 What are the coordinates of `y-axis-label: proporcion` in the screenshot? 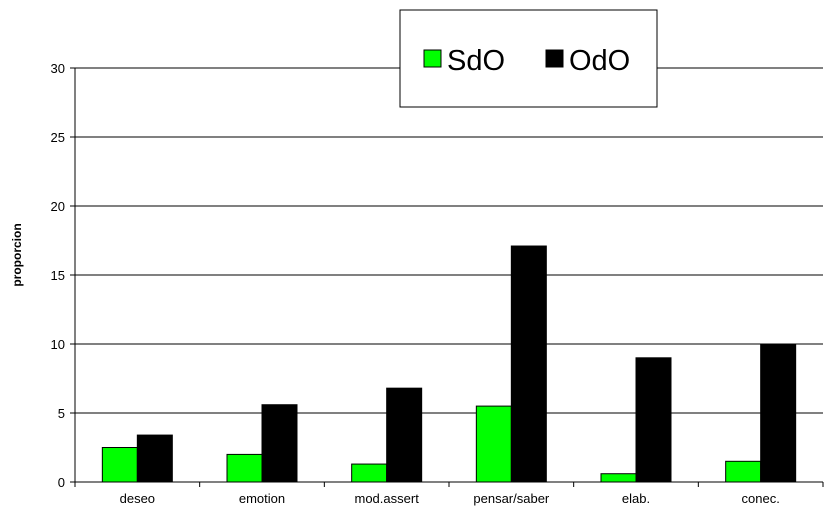 It's located at (17, 254).